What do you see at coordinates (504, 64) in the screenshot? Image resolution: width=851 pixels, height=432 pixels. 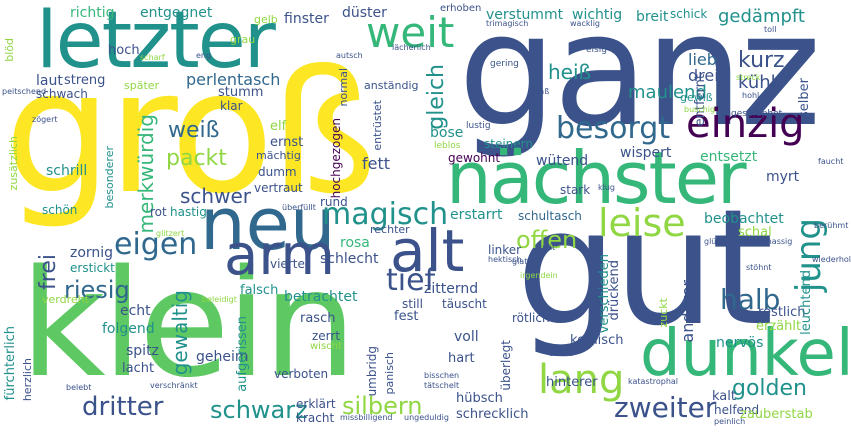 I see `word-gering: gering` at bounding box center [504, 64].